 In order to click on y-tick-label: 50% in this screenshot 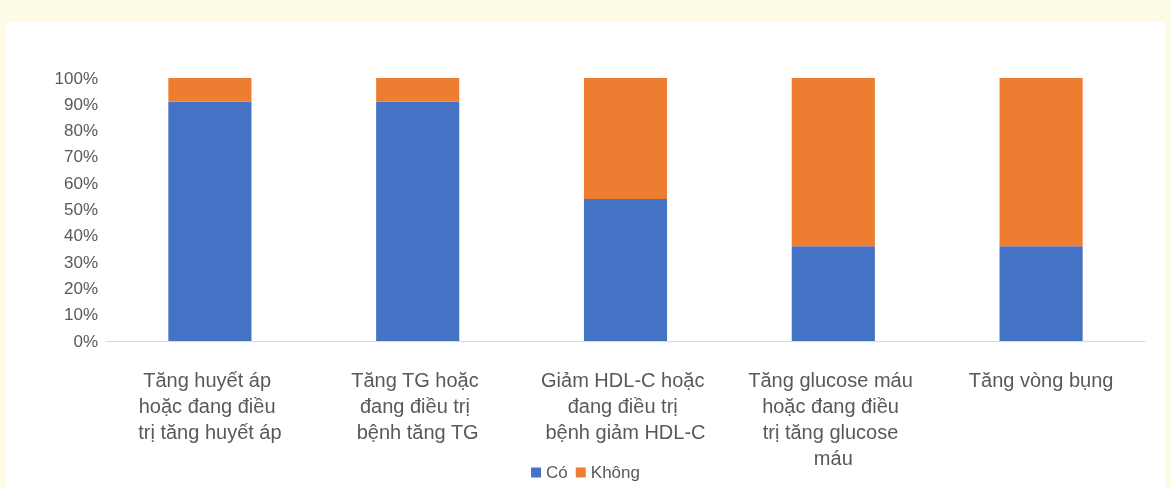, I will do `click(80, 209)`.